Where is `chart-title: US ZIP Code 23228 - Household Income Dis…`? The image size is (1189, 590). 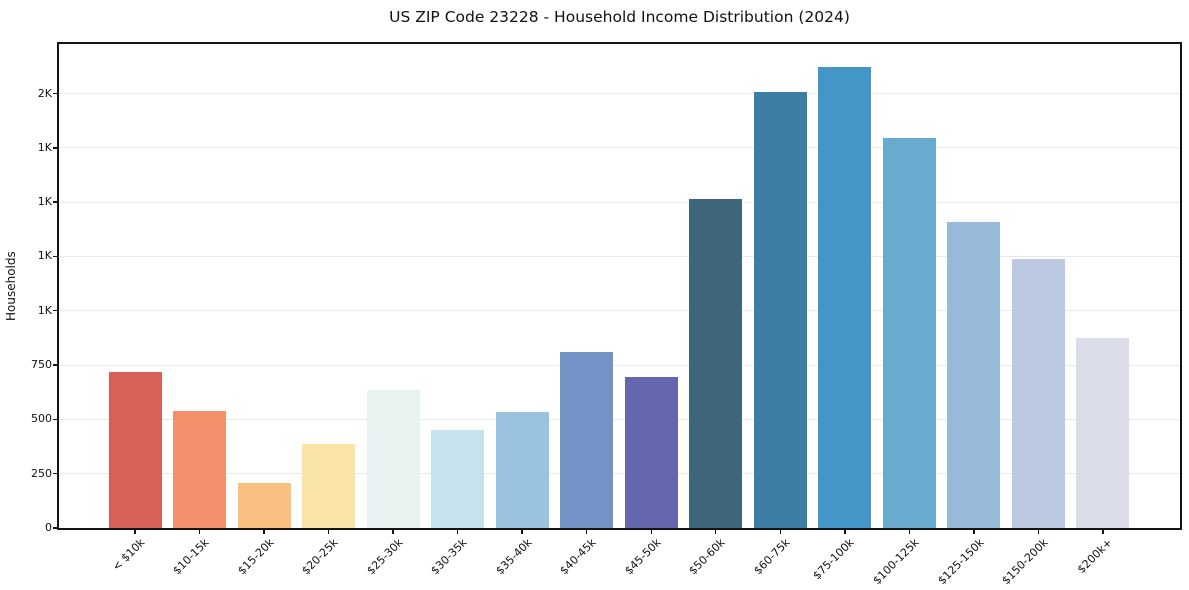
chart-title: US ZIP Code 23228 - Household Income Dis… is located at coordinates (619, 17).